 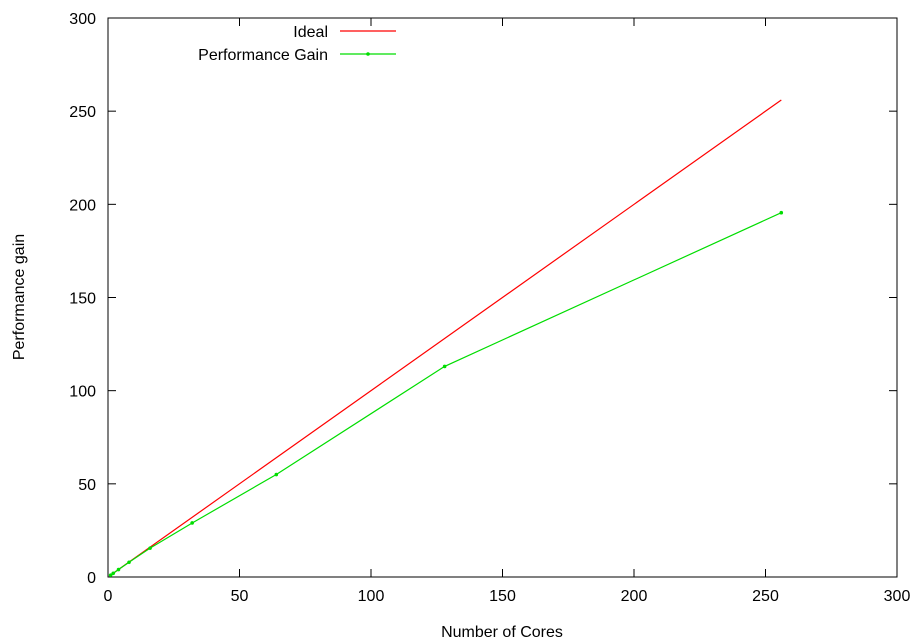 What do you see at coordinates (297, 44) in the screenshot?
I see `legend: Ideal Performance Gain` at bounding box center [297, 44].